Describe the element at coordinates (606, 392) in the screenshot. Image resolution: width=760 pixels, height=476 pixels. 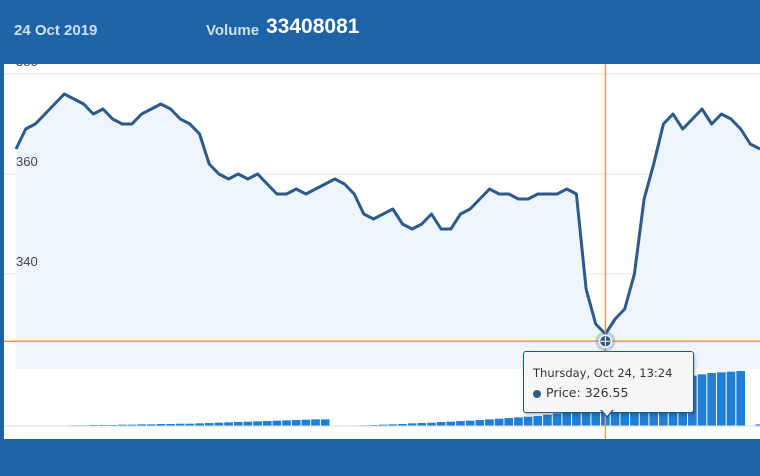
I see `tooltip-value: 326.55` at that location.